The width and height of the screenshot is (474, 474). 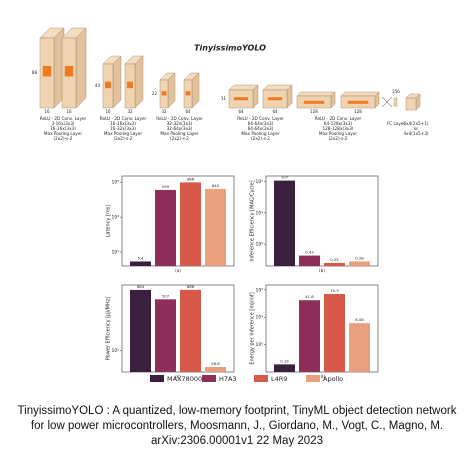 What do you see at coordinates (184, 379) in the screenshot?
I see `legend-label: MAX78000` at bounding box center [184, 379].